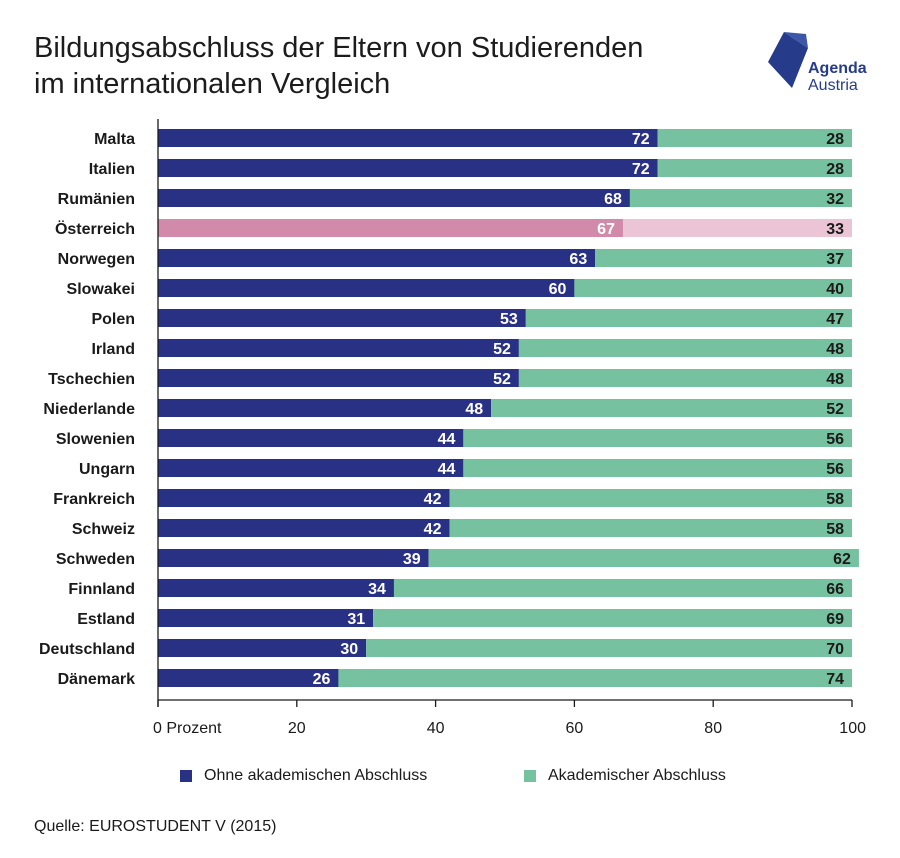 This screenshot has width=900, height=858. Describe the element at coordinates (837, 68) in the screenshot. I see `logo-text-line1: Agenda` at that location.